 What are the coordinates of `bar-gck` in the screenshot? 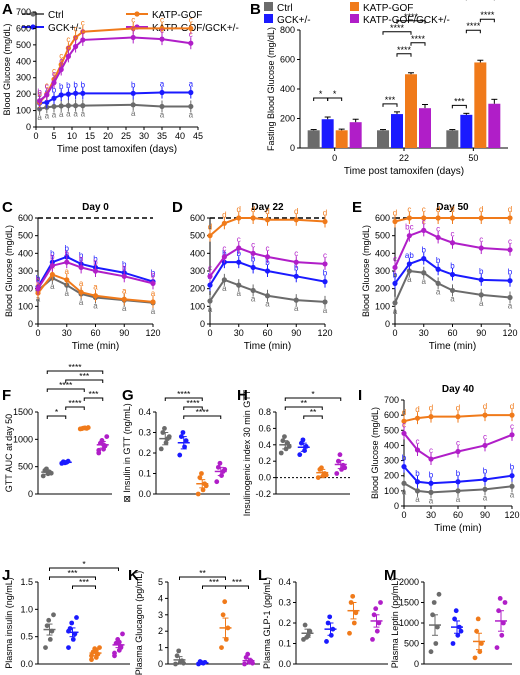 It's located at (397, 131).